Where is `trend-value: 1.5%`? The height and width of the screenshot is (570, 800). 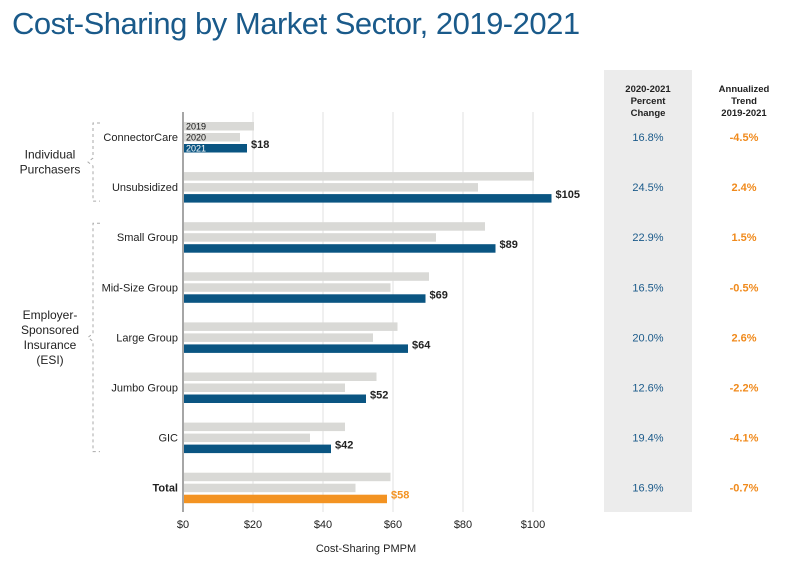
trend-value: 1.5% is located at coordinates (743, 238).